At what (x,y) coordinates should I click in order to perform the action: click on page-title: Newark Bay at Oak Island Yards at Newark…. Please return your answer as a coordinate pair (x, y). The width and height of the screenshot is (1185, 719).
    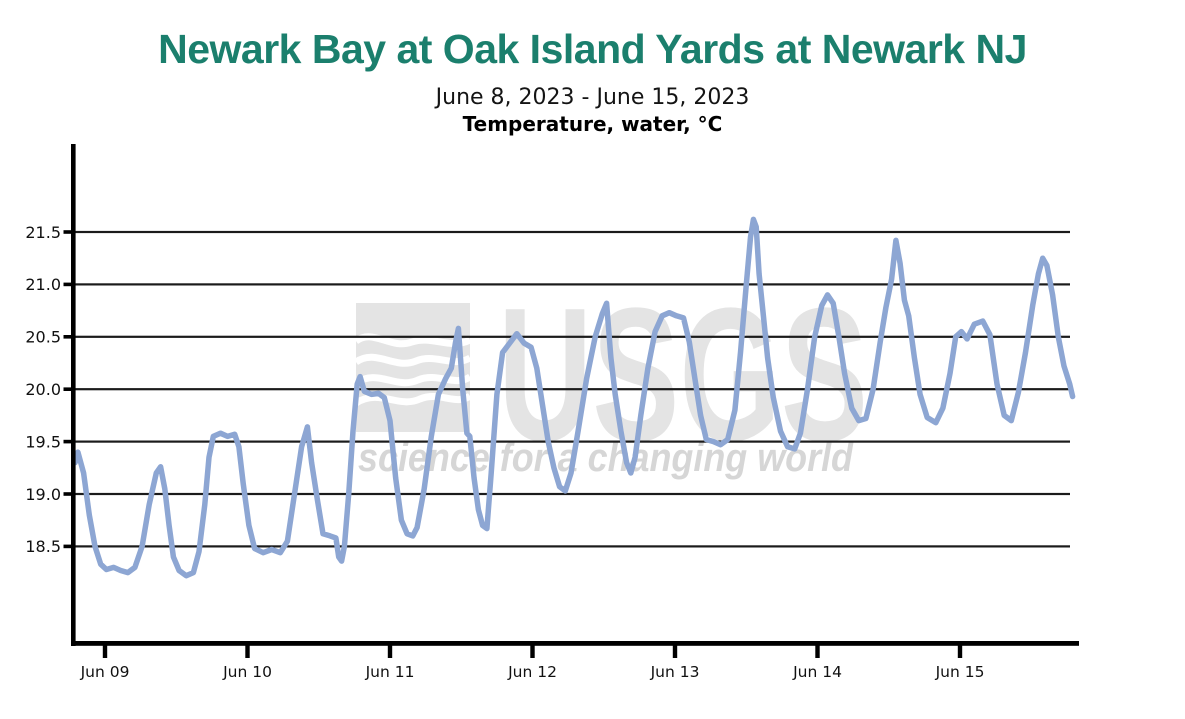
    Looking at the image, I should click on (592, 49).